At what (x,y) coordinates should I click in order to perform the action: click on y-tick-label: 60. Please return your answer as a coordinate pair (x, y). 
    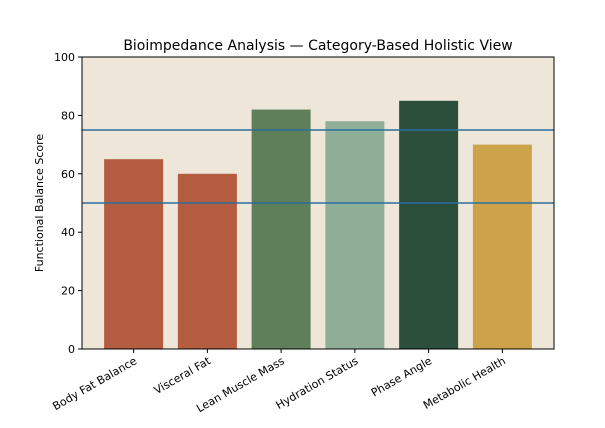
    Looking at the image, I should click on (68, 174).